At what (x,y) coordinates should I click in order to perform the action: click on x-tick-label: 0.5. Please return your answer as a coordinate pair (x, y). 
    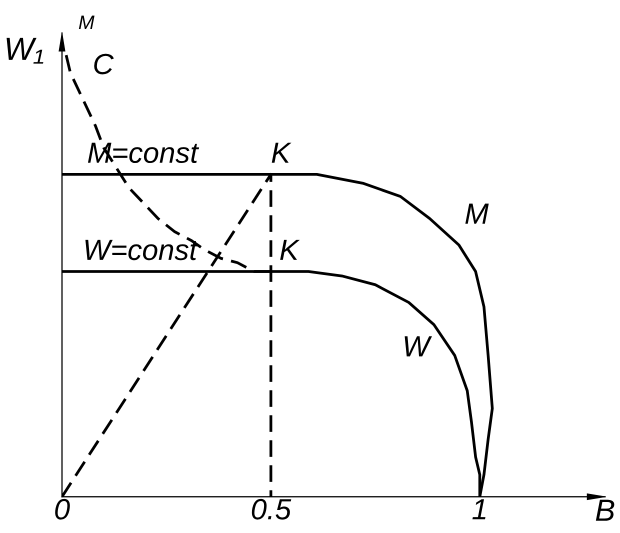
    Looking at the image, I should click on (272, 509).